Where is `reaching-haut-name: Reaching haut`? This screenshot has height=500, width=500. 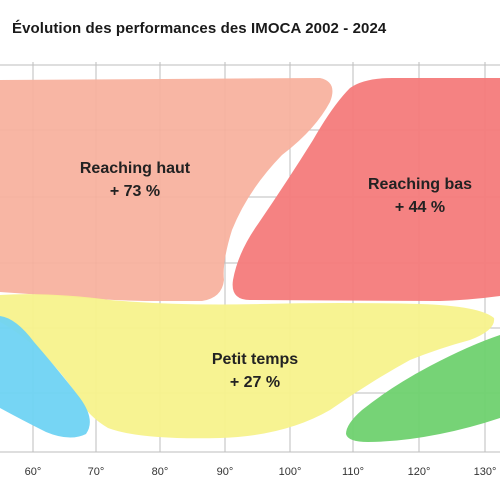
reaching-haut-name: Reaching haut is located at coordinates (135, 168).